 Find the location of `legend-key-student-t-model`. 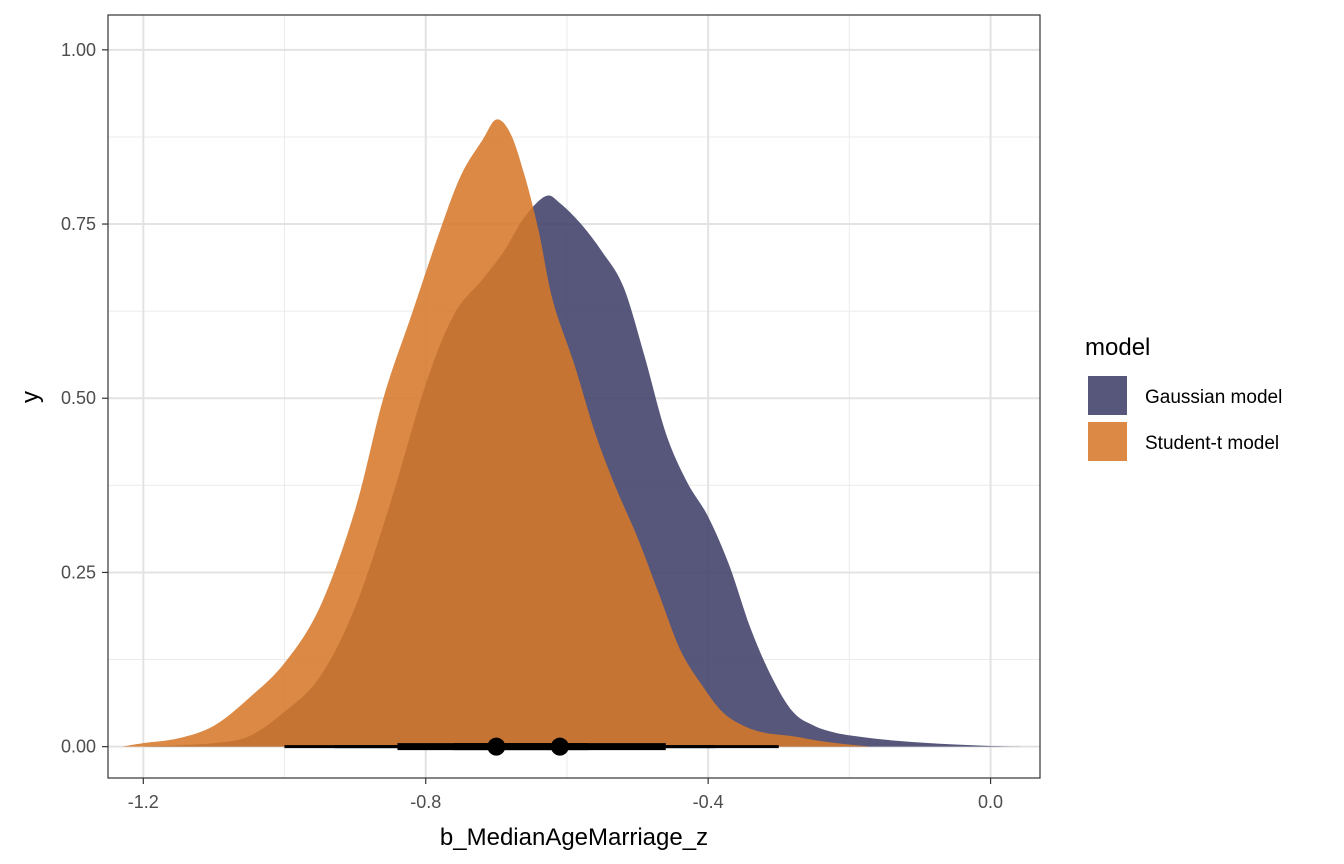

legend-key-student-t-model is located at coordinates (1107, 441).